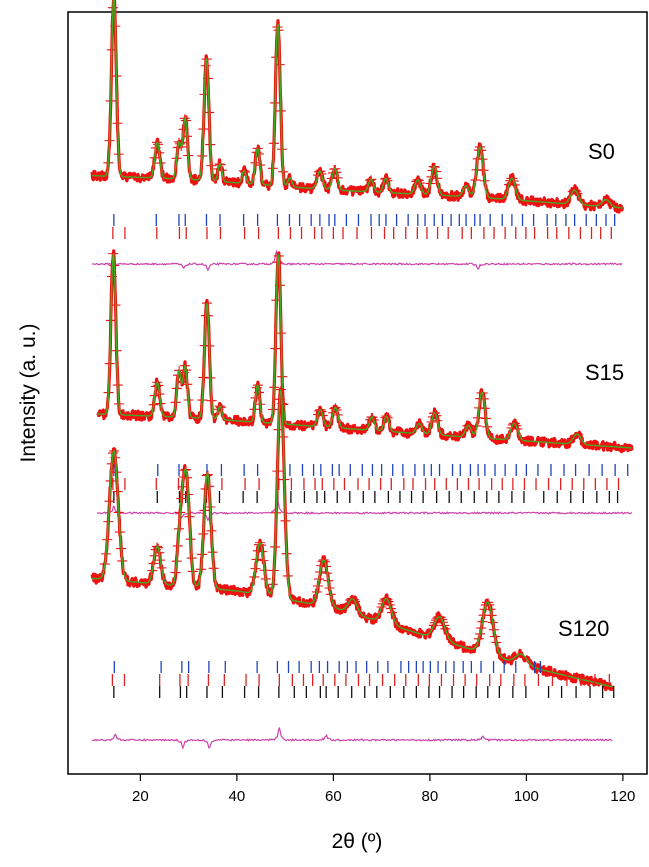 This screenshot has width=649, height=867. What do you see at coordinates (430, 796) in the screenshot?
I see `x-tick-label: 80` at bounding box center [430, 796].